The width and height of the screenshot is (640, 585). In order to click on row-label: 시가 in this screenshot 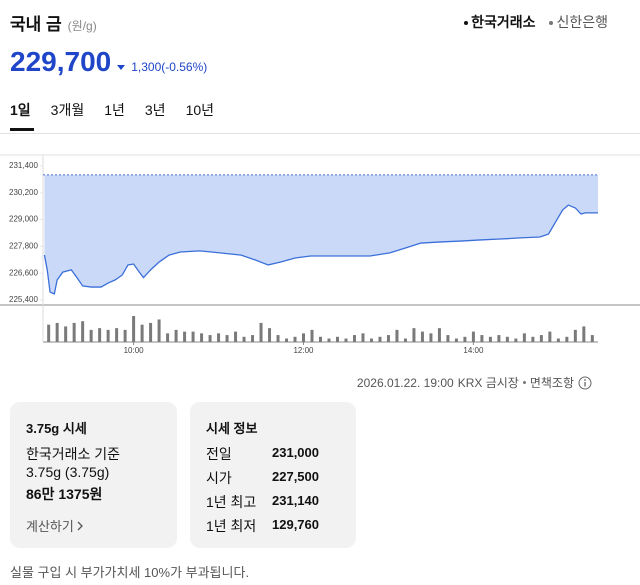, I will do `click(219, 478)`.